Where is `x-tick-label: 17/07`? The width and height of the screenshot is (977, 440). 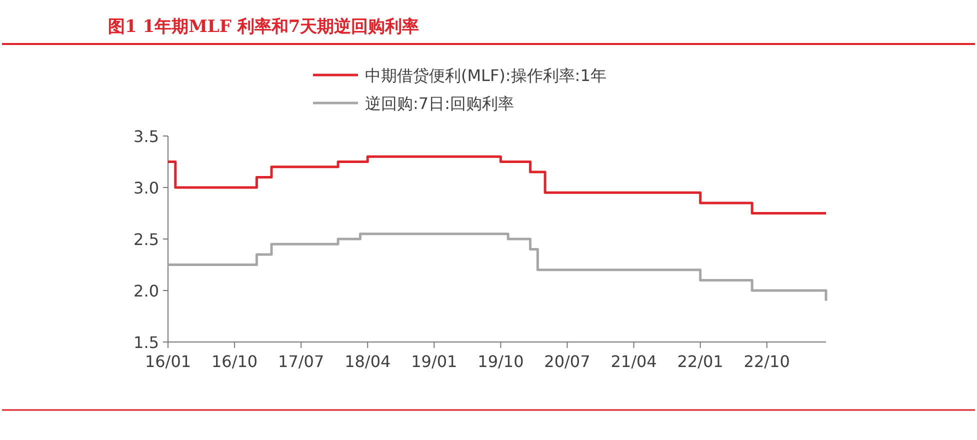
x-tick-label: 17/07 is located at coordinates (301, 361).